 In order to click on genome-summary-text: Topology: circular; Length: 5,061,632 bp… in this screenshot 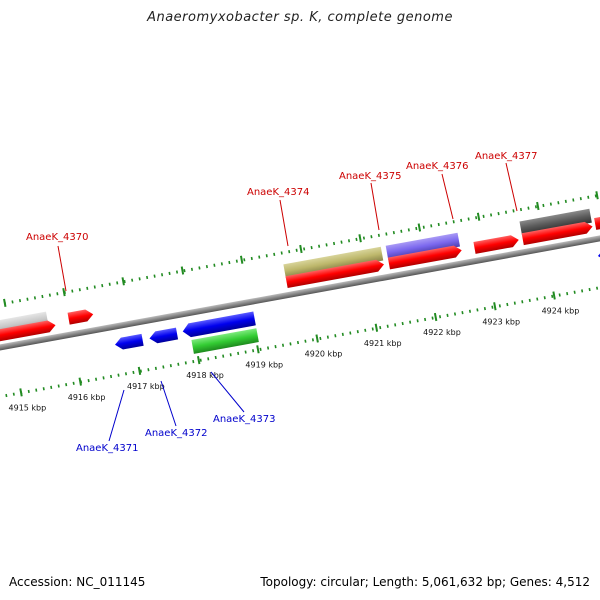, I will do `click(425, 582)`.